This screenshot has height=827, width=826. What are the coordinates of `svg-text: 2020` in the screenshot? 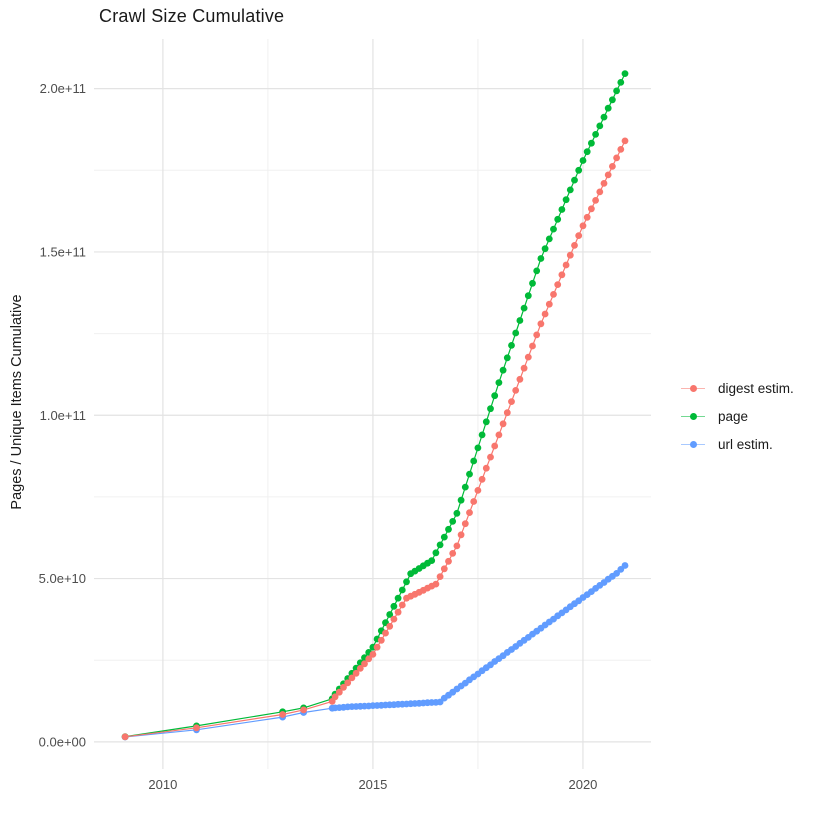 It's located at (582, 784).